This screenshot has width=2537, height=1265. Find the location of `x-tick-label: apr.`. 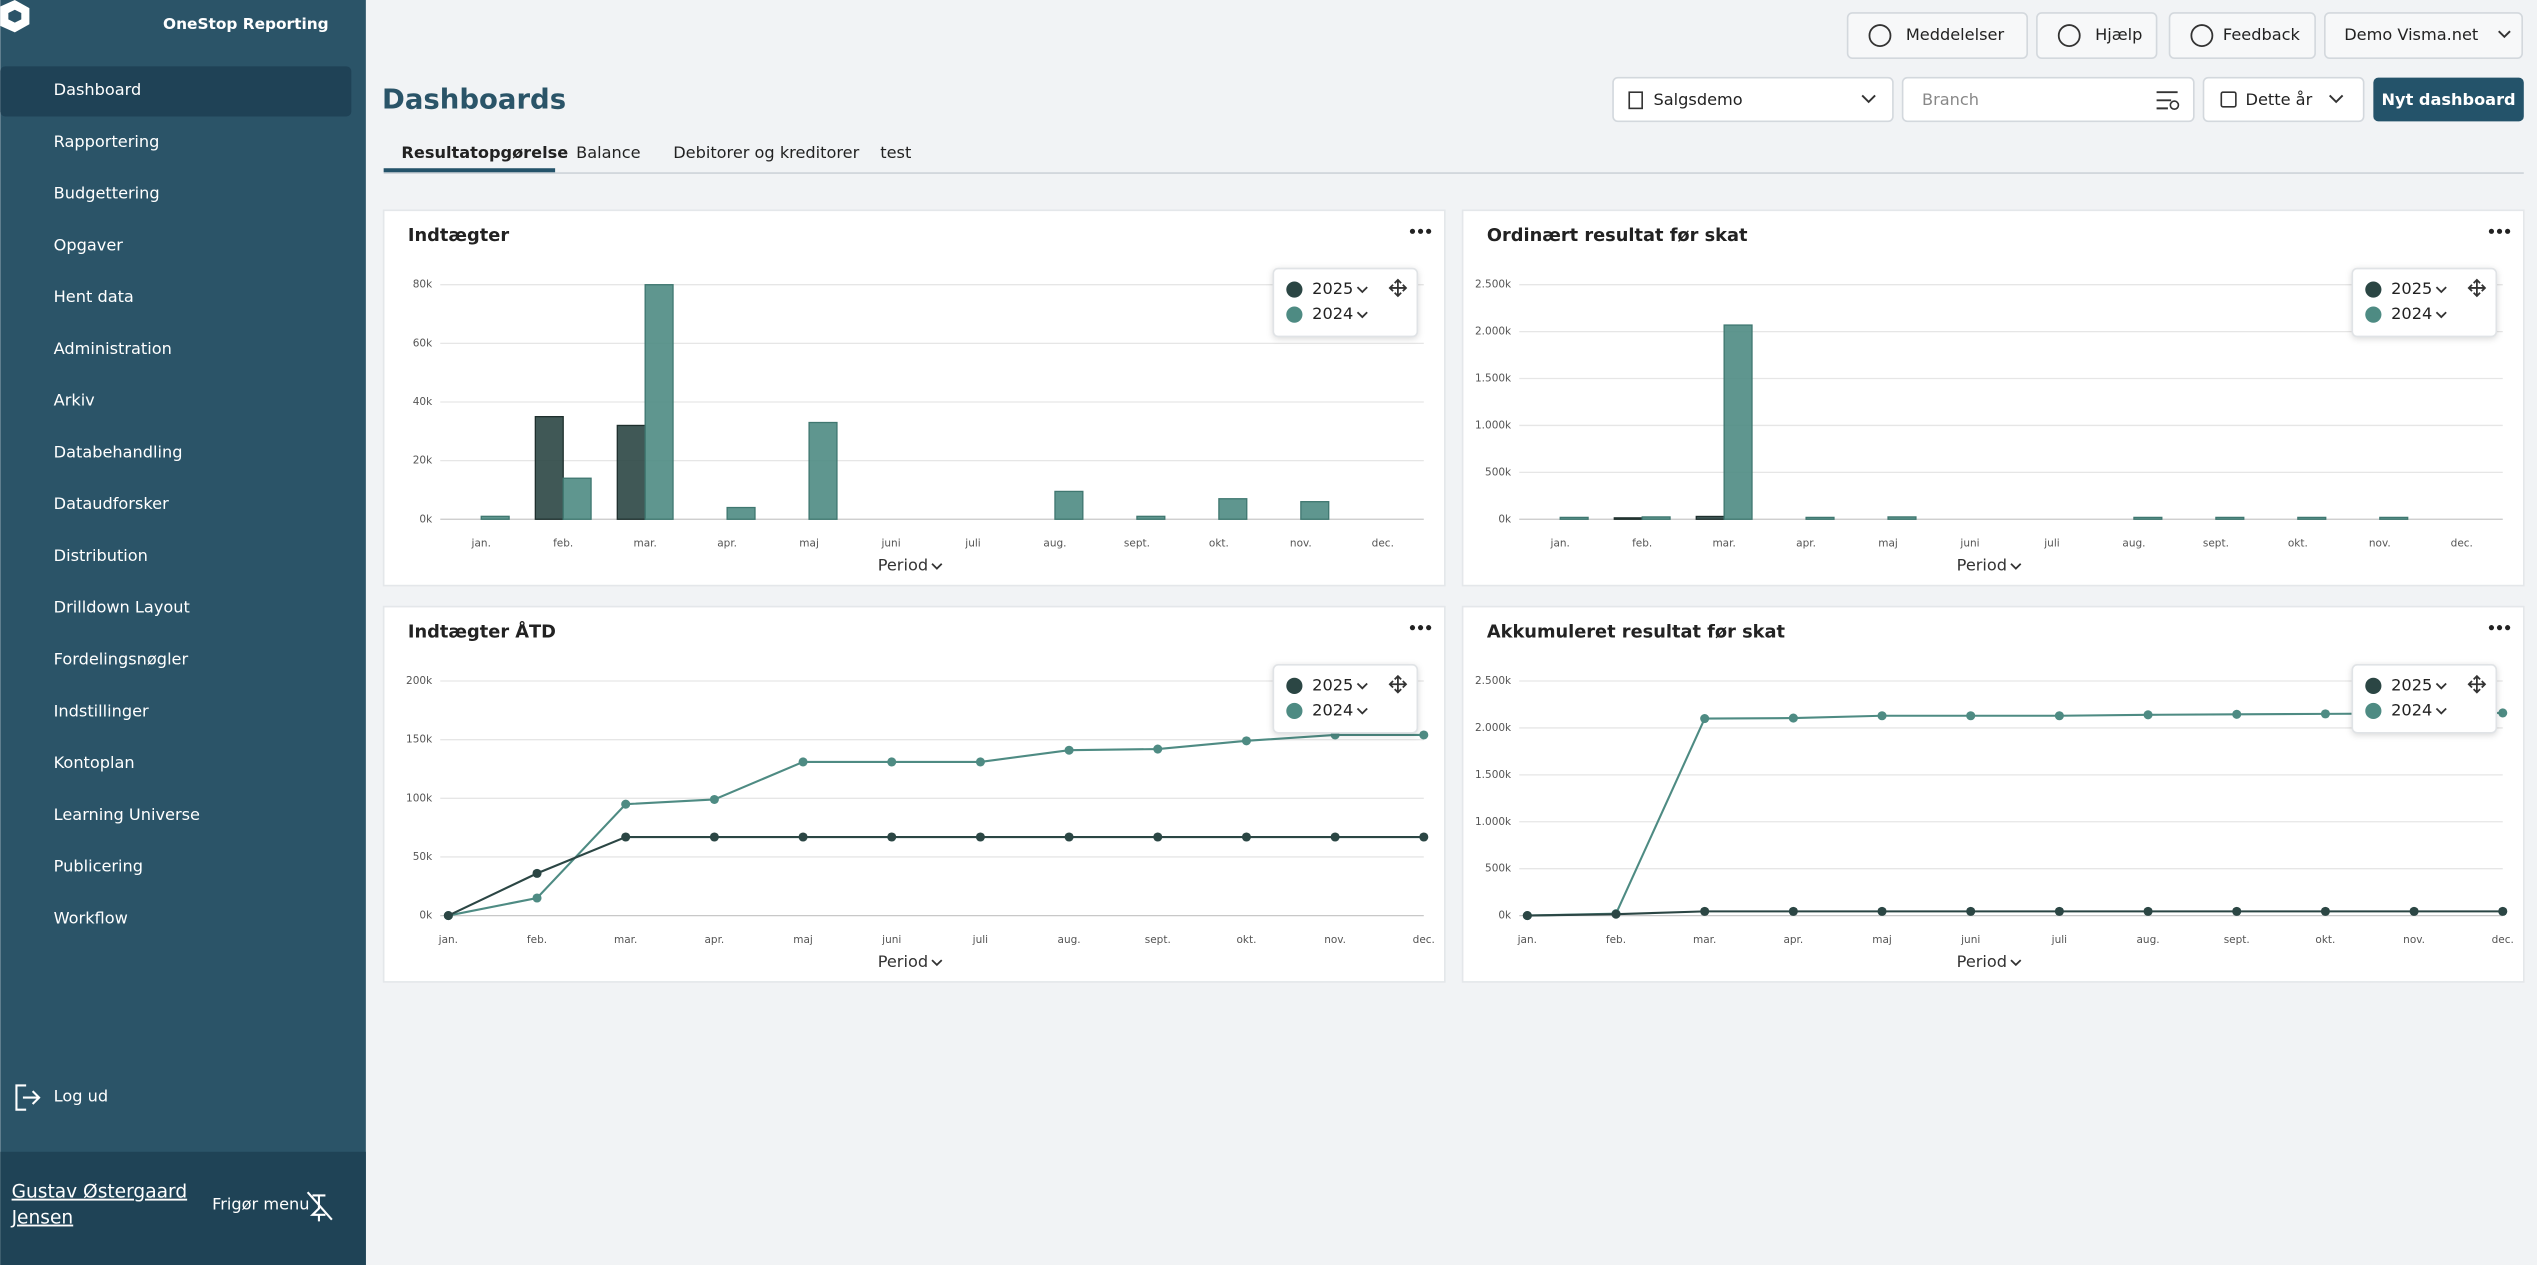

x-tick-label: apr. is located at coordinates (727, 544).